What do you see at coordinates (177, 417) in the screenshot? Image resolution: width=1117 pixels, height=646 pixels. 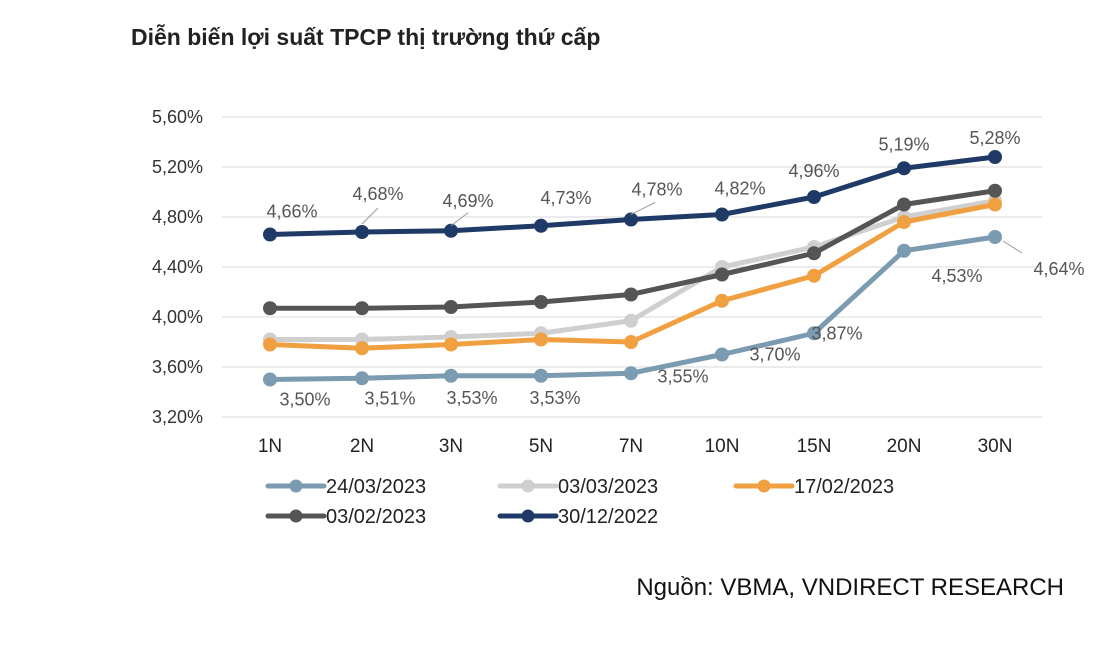 I see `y-tick-label: 3,20%` at bounding box center [177, 417].